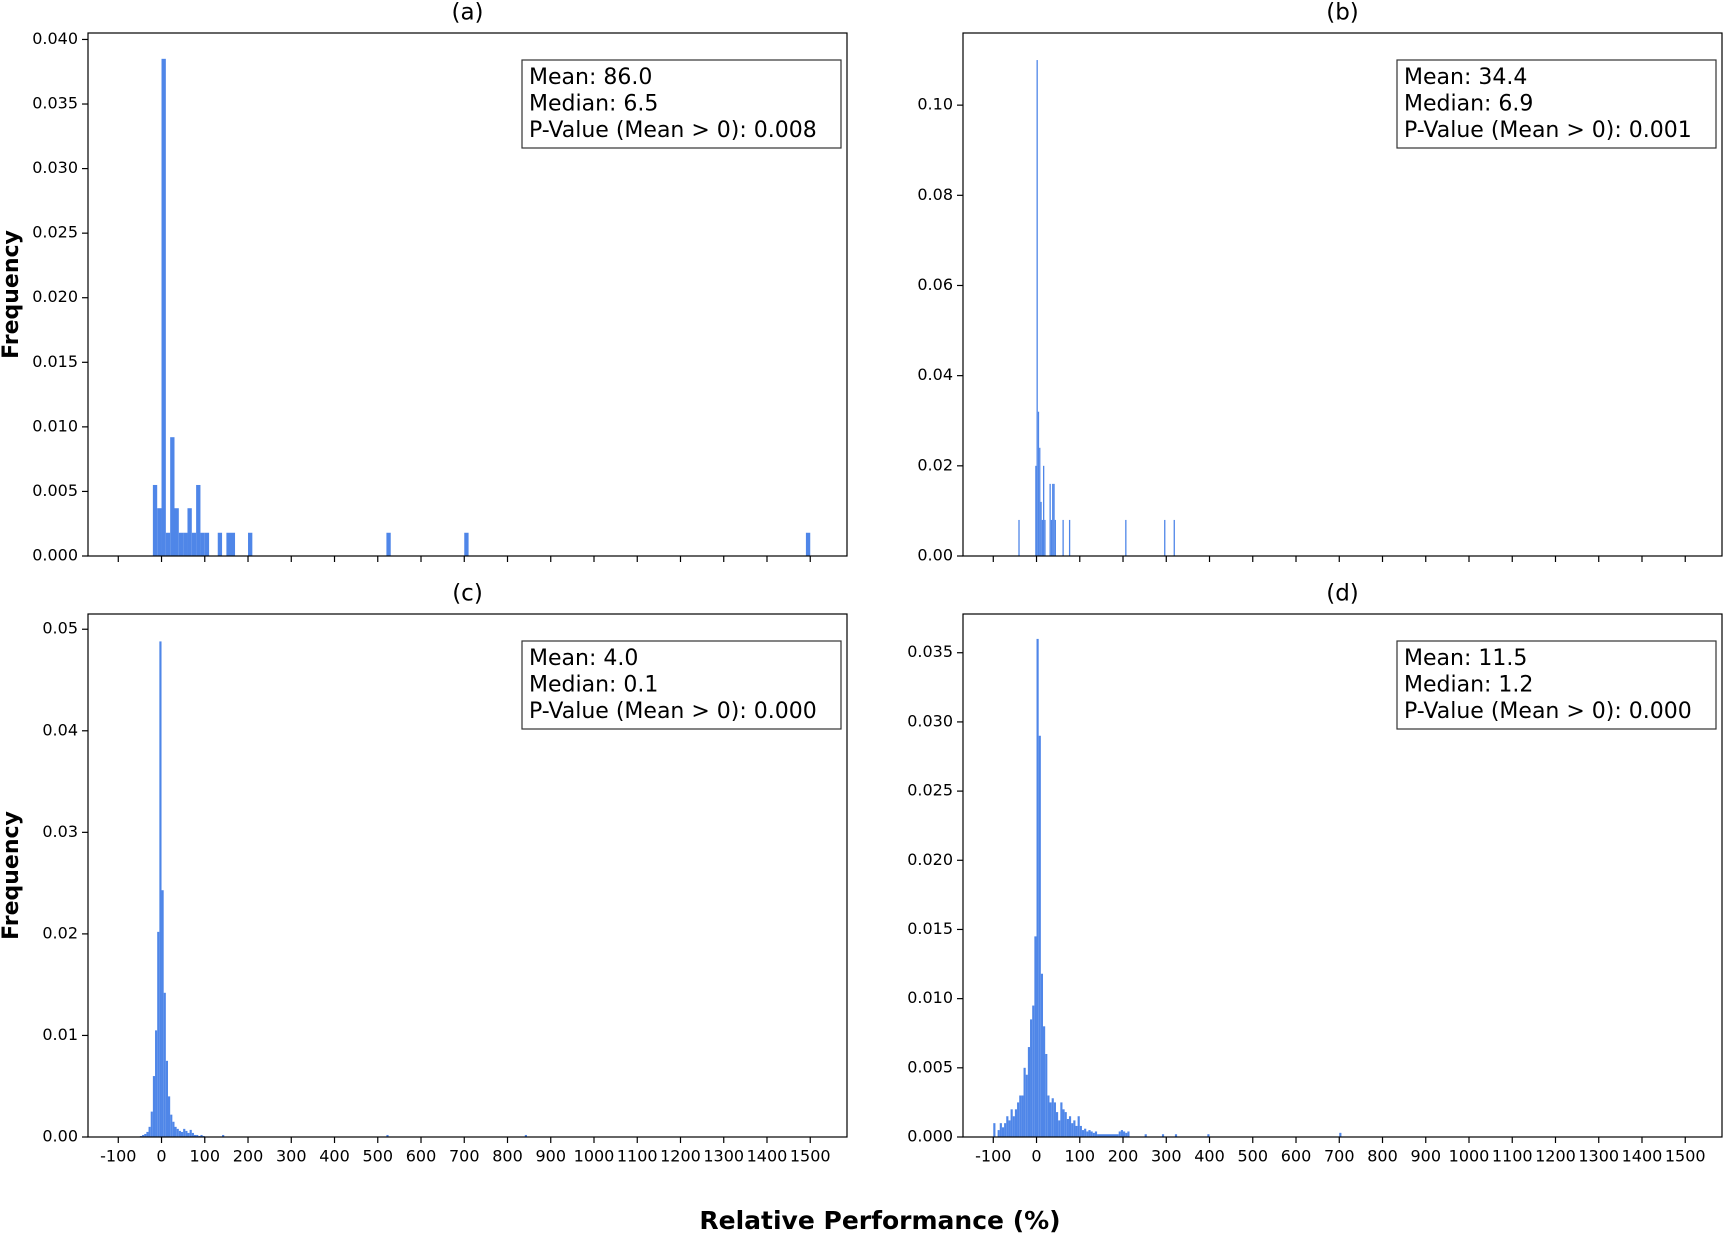 Image resolution: width=1725 pixels, height=1236 pixels. What do you see at coordinates (593, 685) in the screenshot?
I see `stats-text: Median: 0.1` at bounding box center [593, 685].